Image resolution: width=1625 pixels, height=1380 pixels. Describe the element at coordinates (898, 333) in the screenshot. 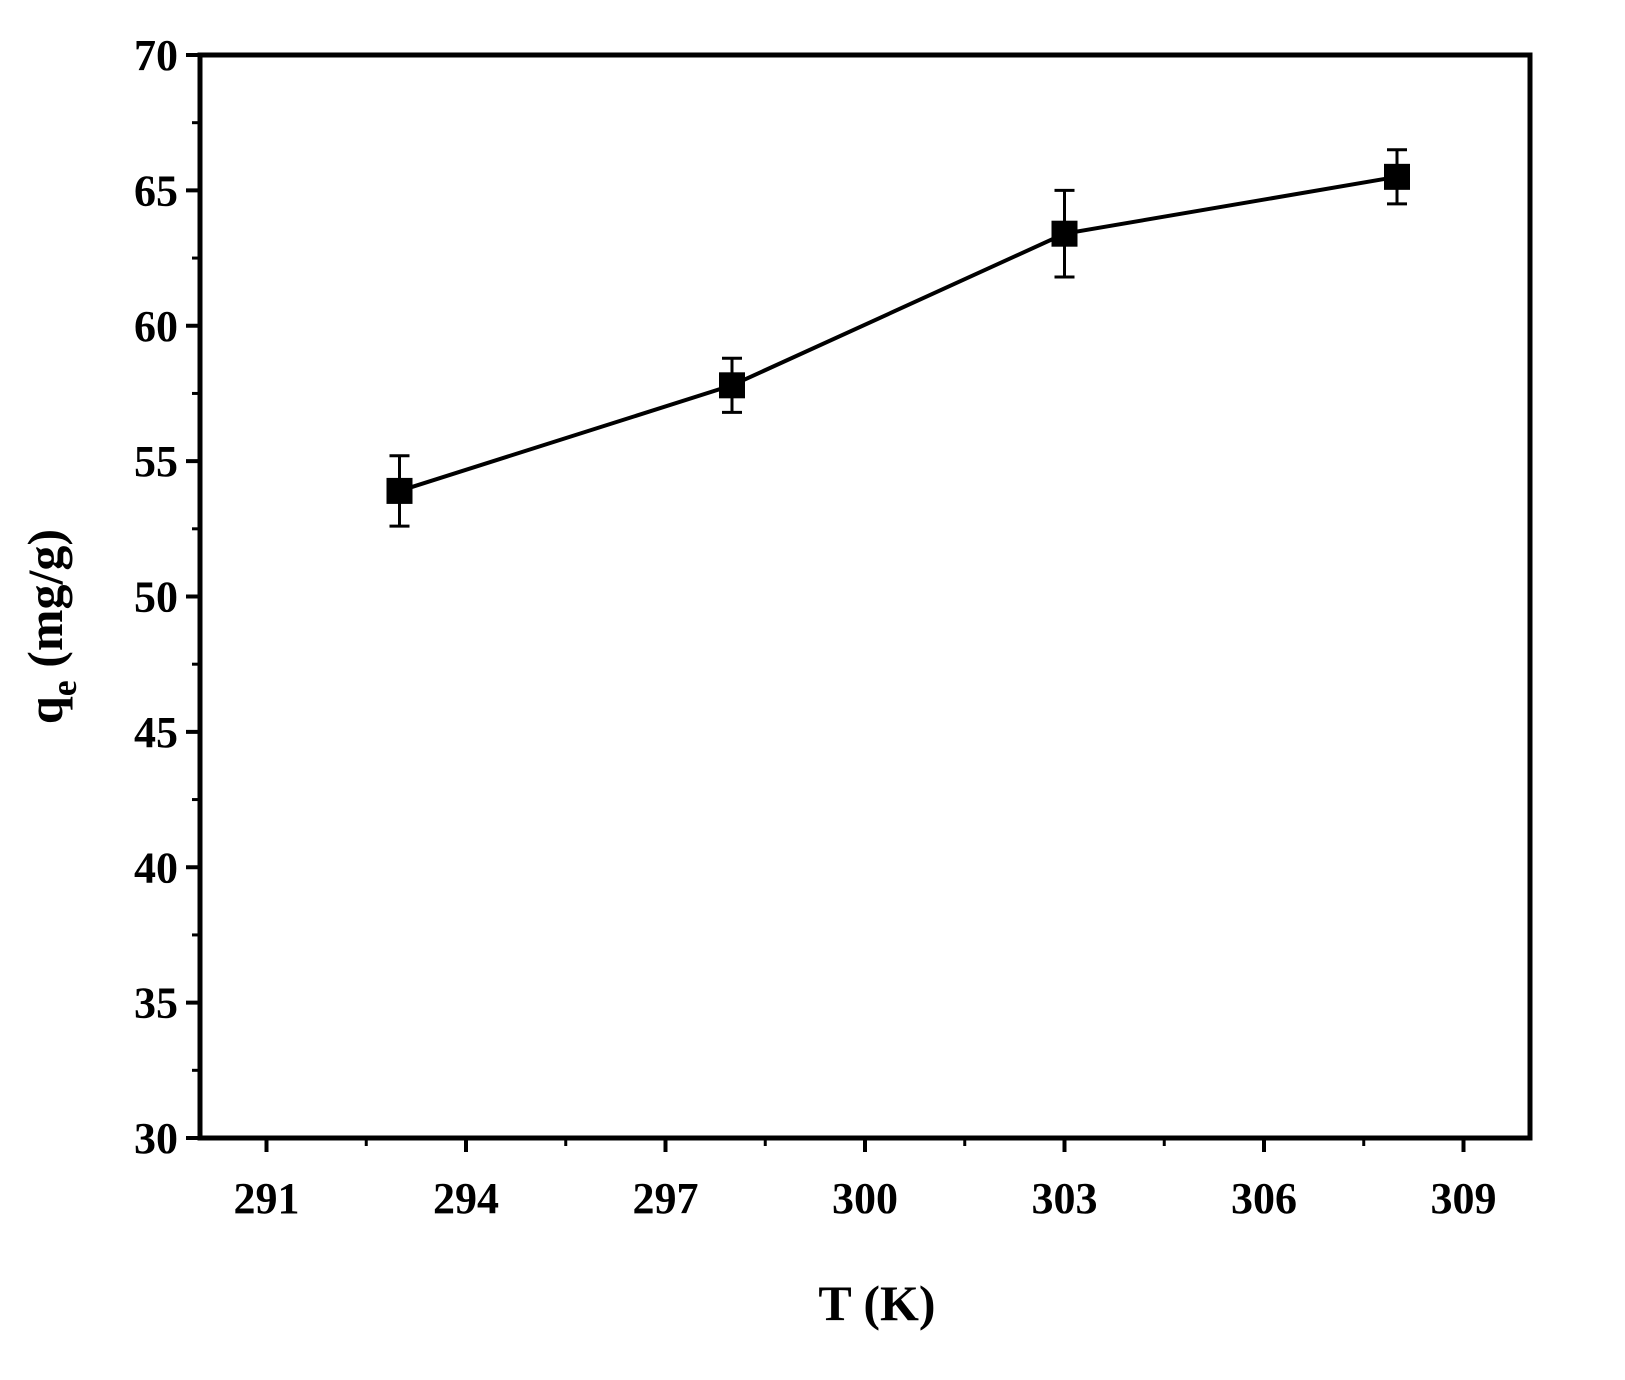

I see `series-line` at that location.